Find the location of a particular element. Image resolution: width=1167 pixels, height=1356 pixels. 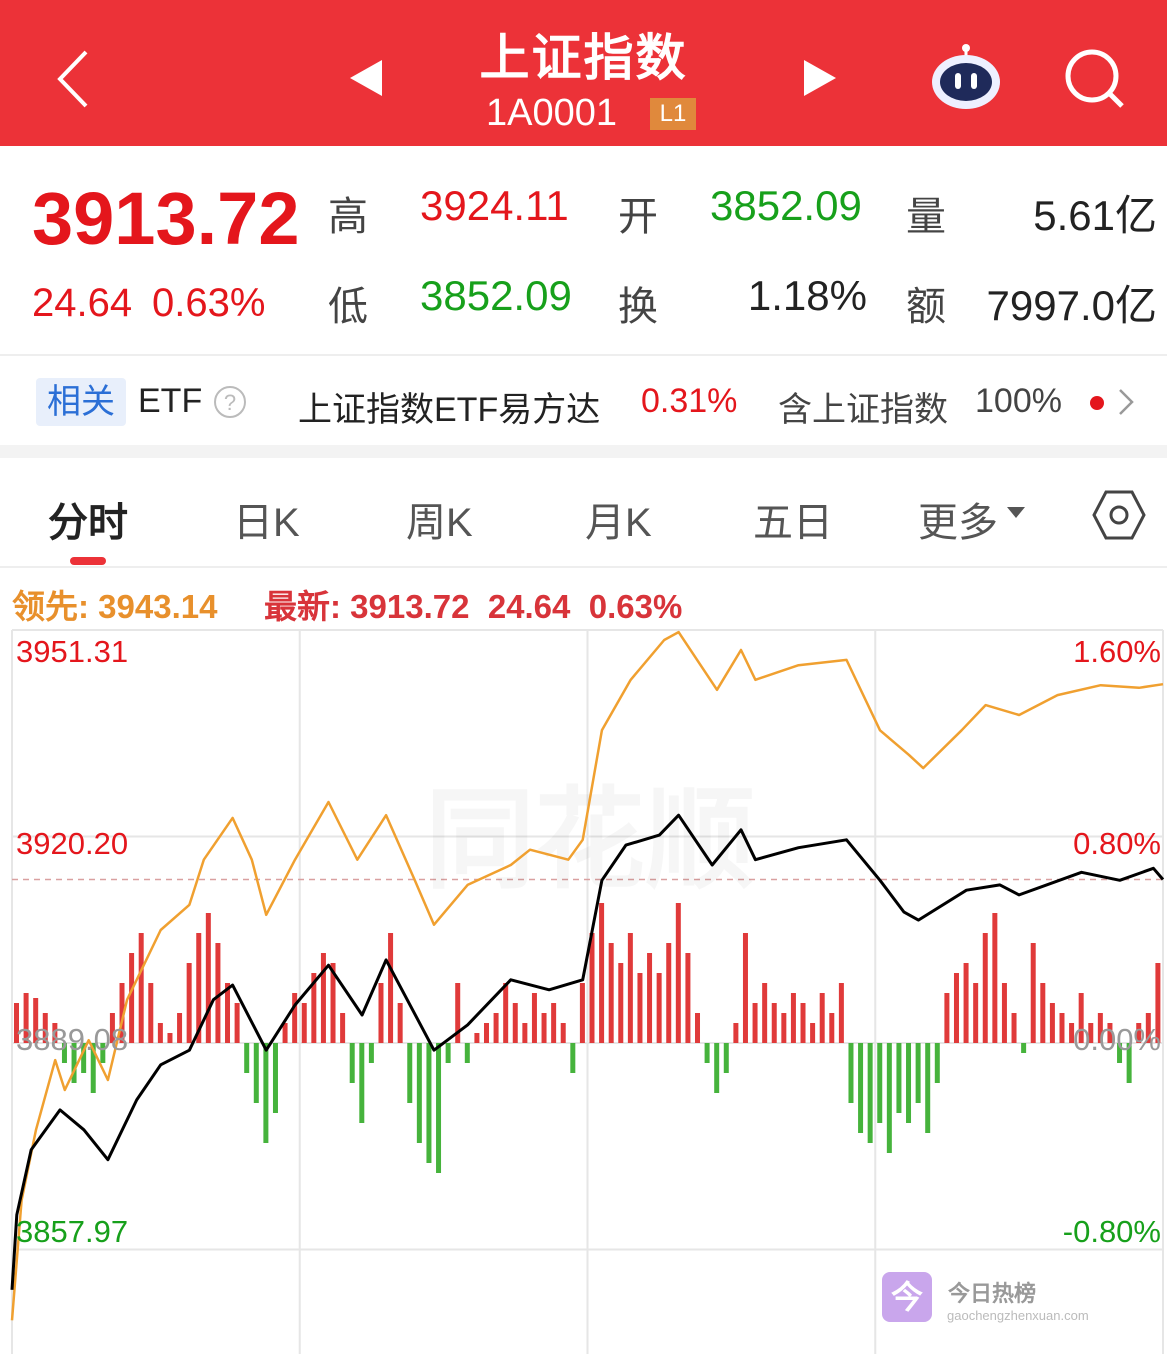

volume-label: 量 is located at coordinates (926, 217).